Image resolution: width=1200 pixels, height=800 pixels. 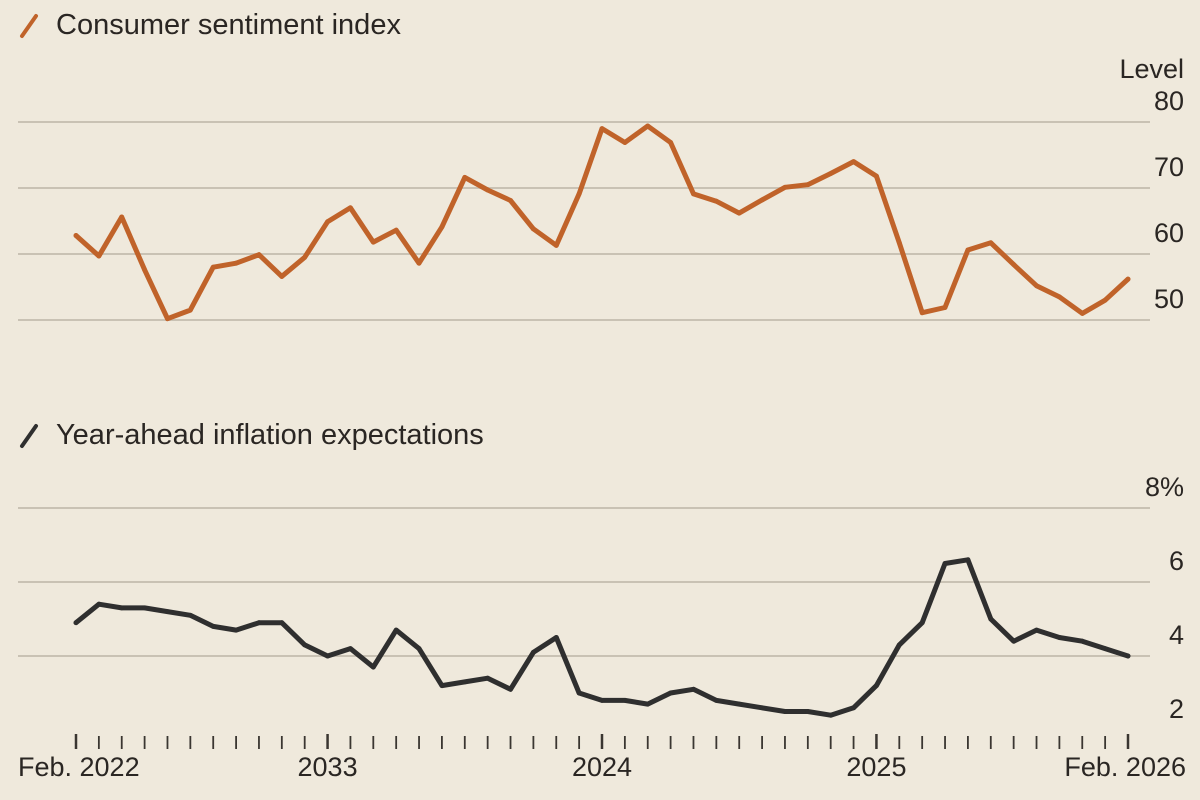 I want to click on inflation-y-tick-label: 4, so click(x=1176, y=635).